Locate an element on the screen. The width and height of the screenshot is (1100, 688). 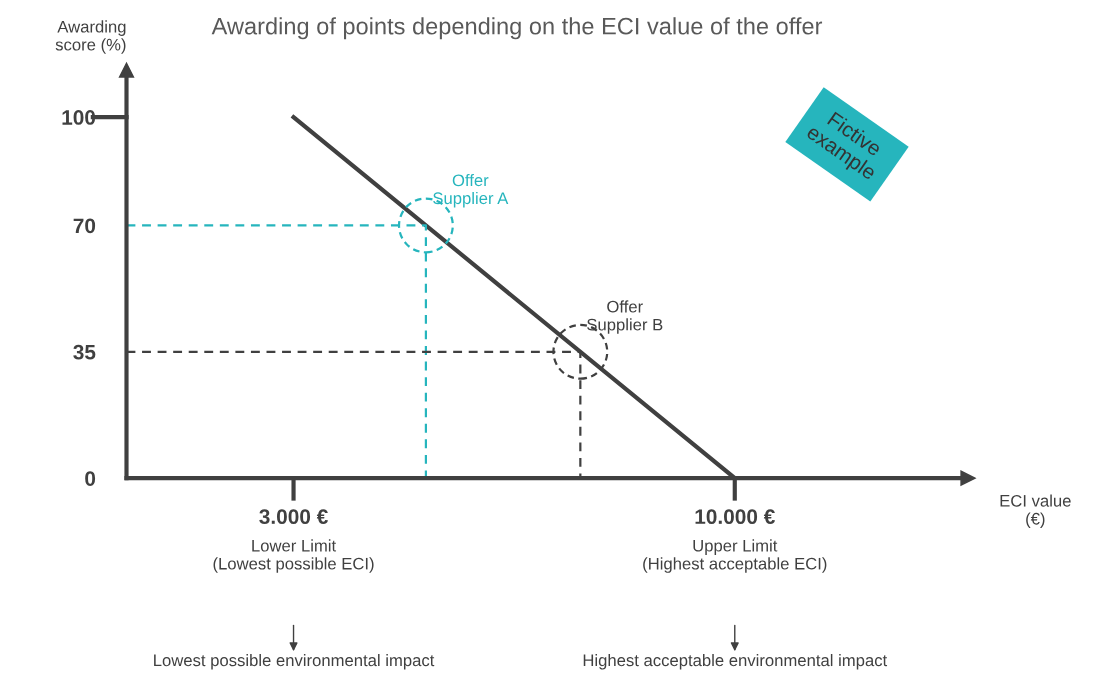
annotation: Offer Supplier B is located at coordinates (625, 317).